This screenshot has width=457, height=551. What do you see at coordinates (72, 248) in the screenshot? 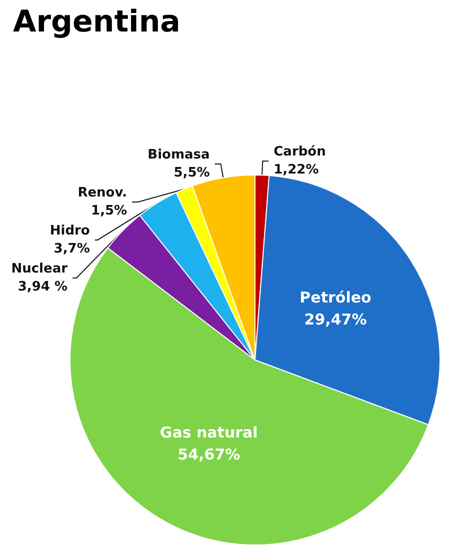
I see `data-label: 3,7%` at bounding box center [72, 248].